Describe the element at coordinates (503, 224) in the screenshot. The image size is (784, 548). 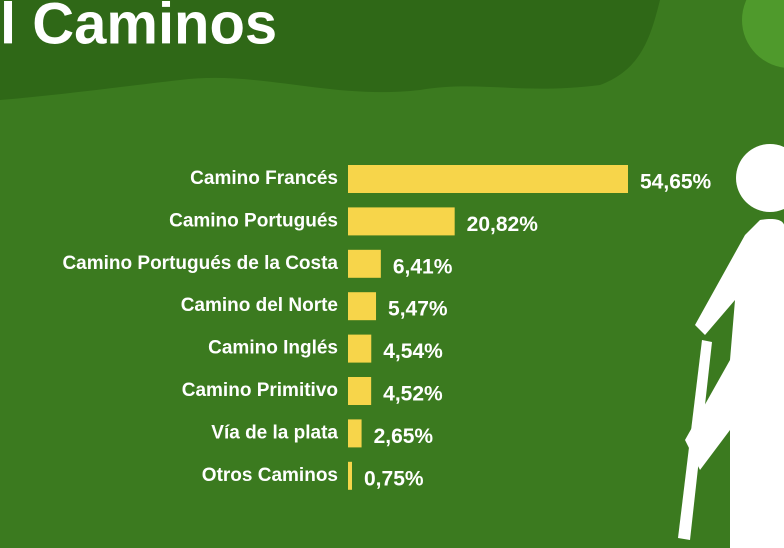
I see `value-label: 20,82%` at that location.